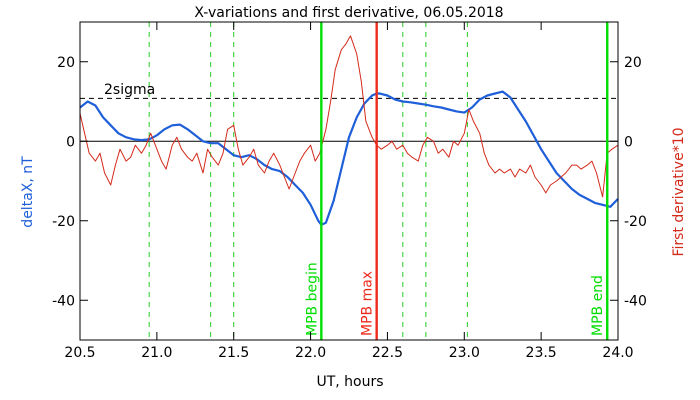 The width and height of the screenshot is (700, 400). Describe the element at coordinates (633, 63) in the screenshot. I see `y-tick-label-right: 20` at that location.